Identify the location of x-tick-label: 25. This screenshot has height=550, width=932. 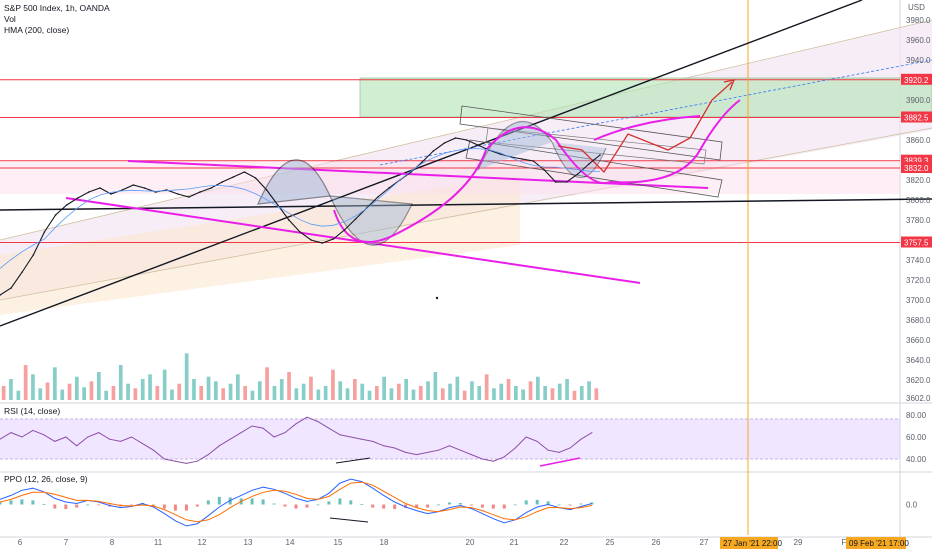
(610, 542).